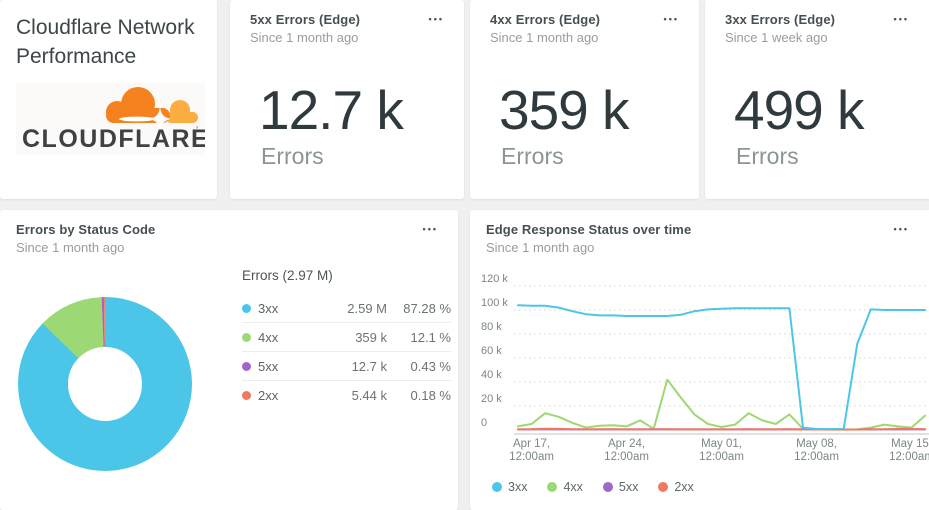  I want to click on donut-slice-3xx, so click(105, 384).